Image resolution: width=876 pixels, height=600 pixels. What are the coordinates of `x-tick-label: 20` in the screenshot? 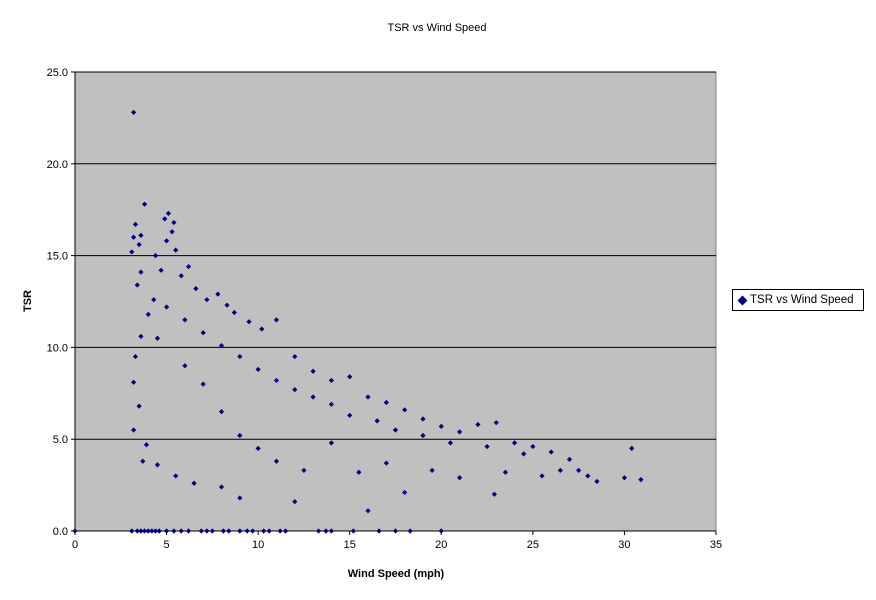 It's located at (441, 545).